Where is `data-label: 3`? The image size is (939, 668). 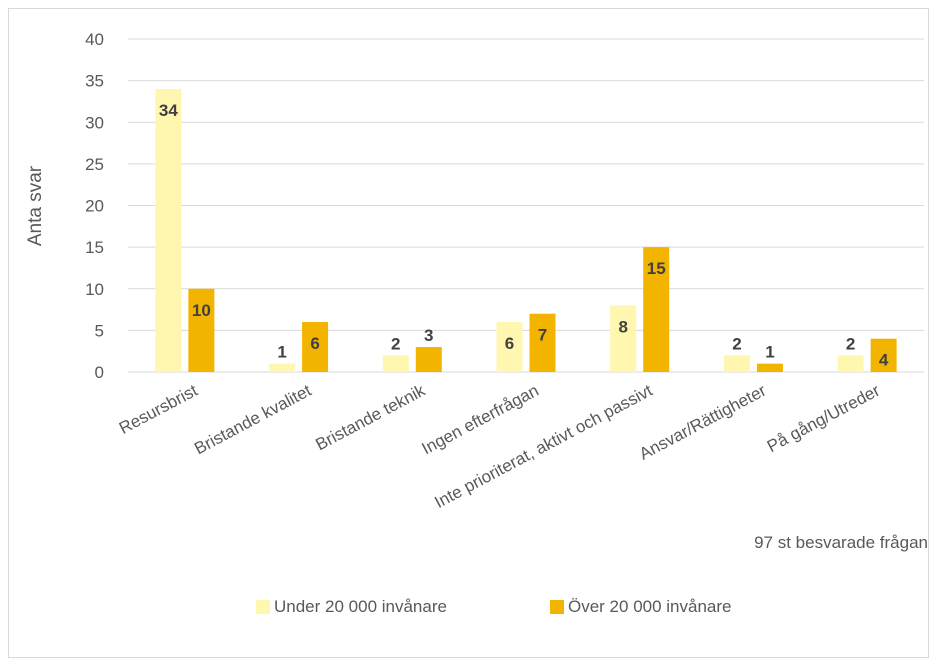 data-label: 3 is located at coordinates (428, 335).